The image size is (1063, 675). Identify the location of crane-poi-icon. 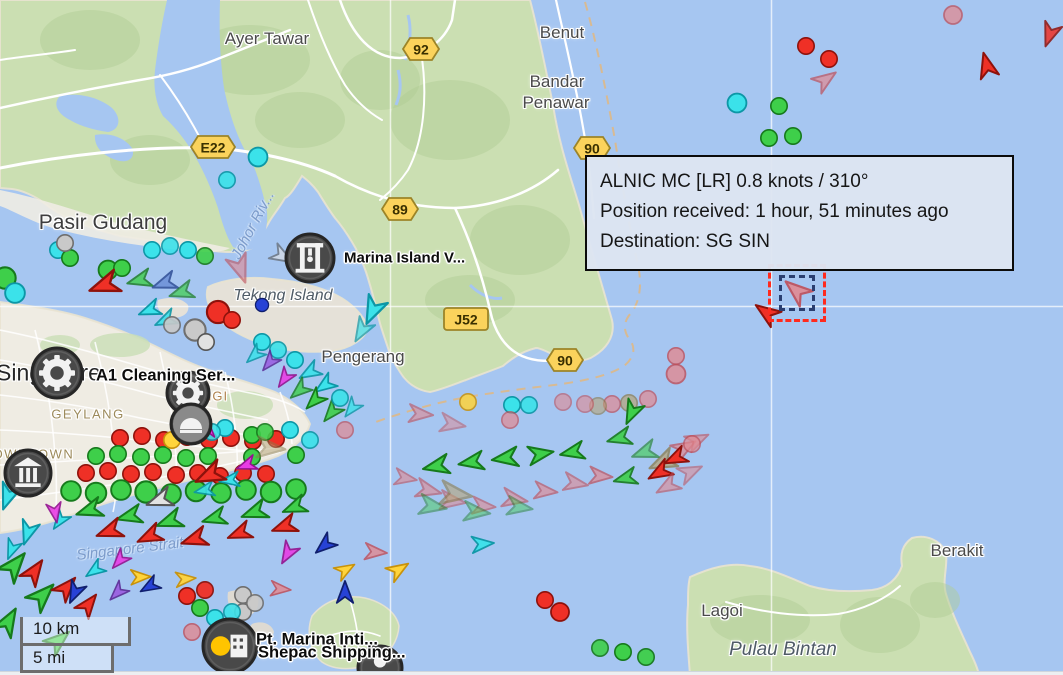
(310, 258).